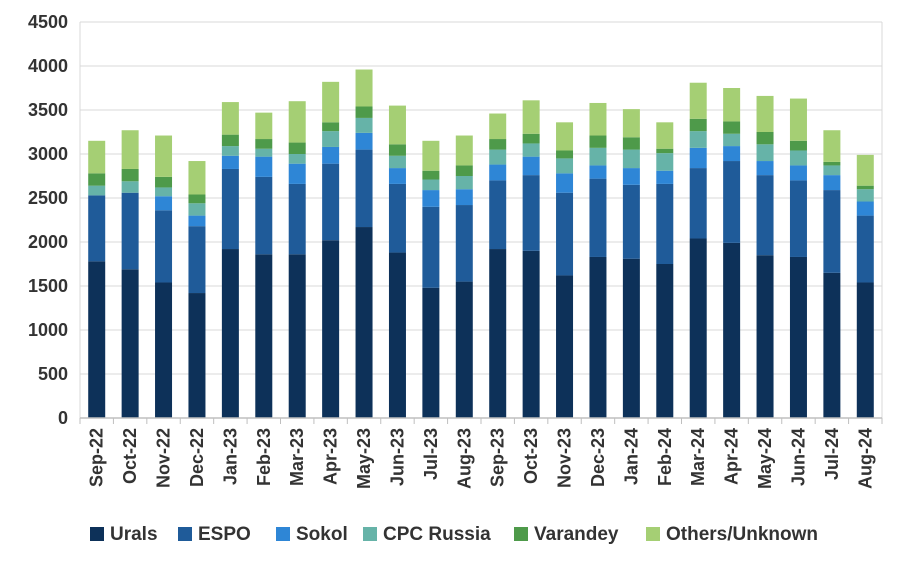 This screenshot has width=904, height=567. Describe the element at coordinates (464, 458) in the screenshot. I see `x-tick-label: Aug-23` at that location.